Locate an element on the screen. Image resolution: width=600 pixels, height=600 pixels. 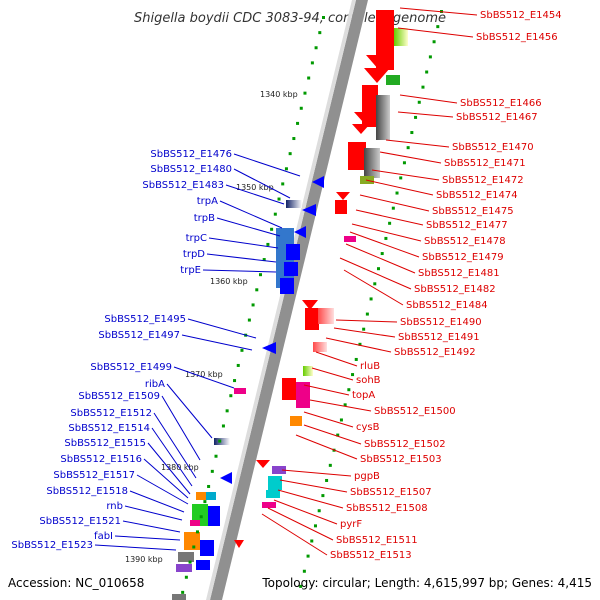
gene-label-topa: topA is located at coordinates (363, 395).